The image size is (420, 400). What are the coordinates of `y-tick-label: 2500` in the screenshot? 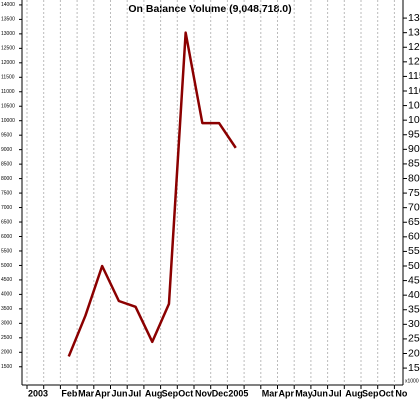 It's located at (6, 338).